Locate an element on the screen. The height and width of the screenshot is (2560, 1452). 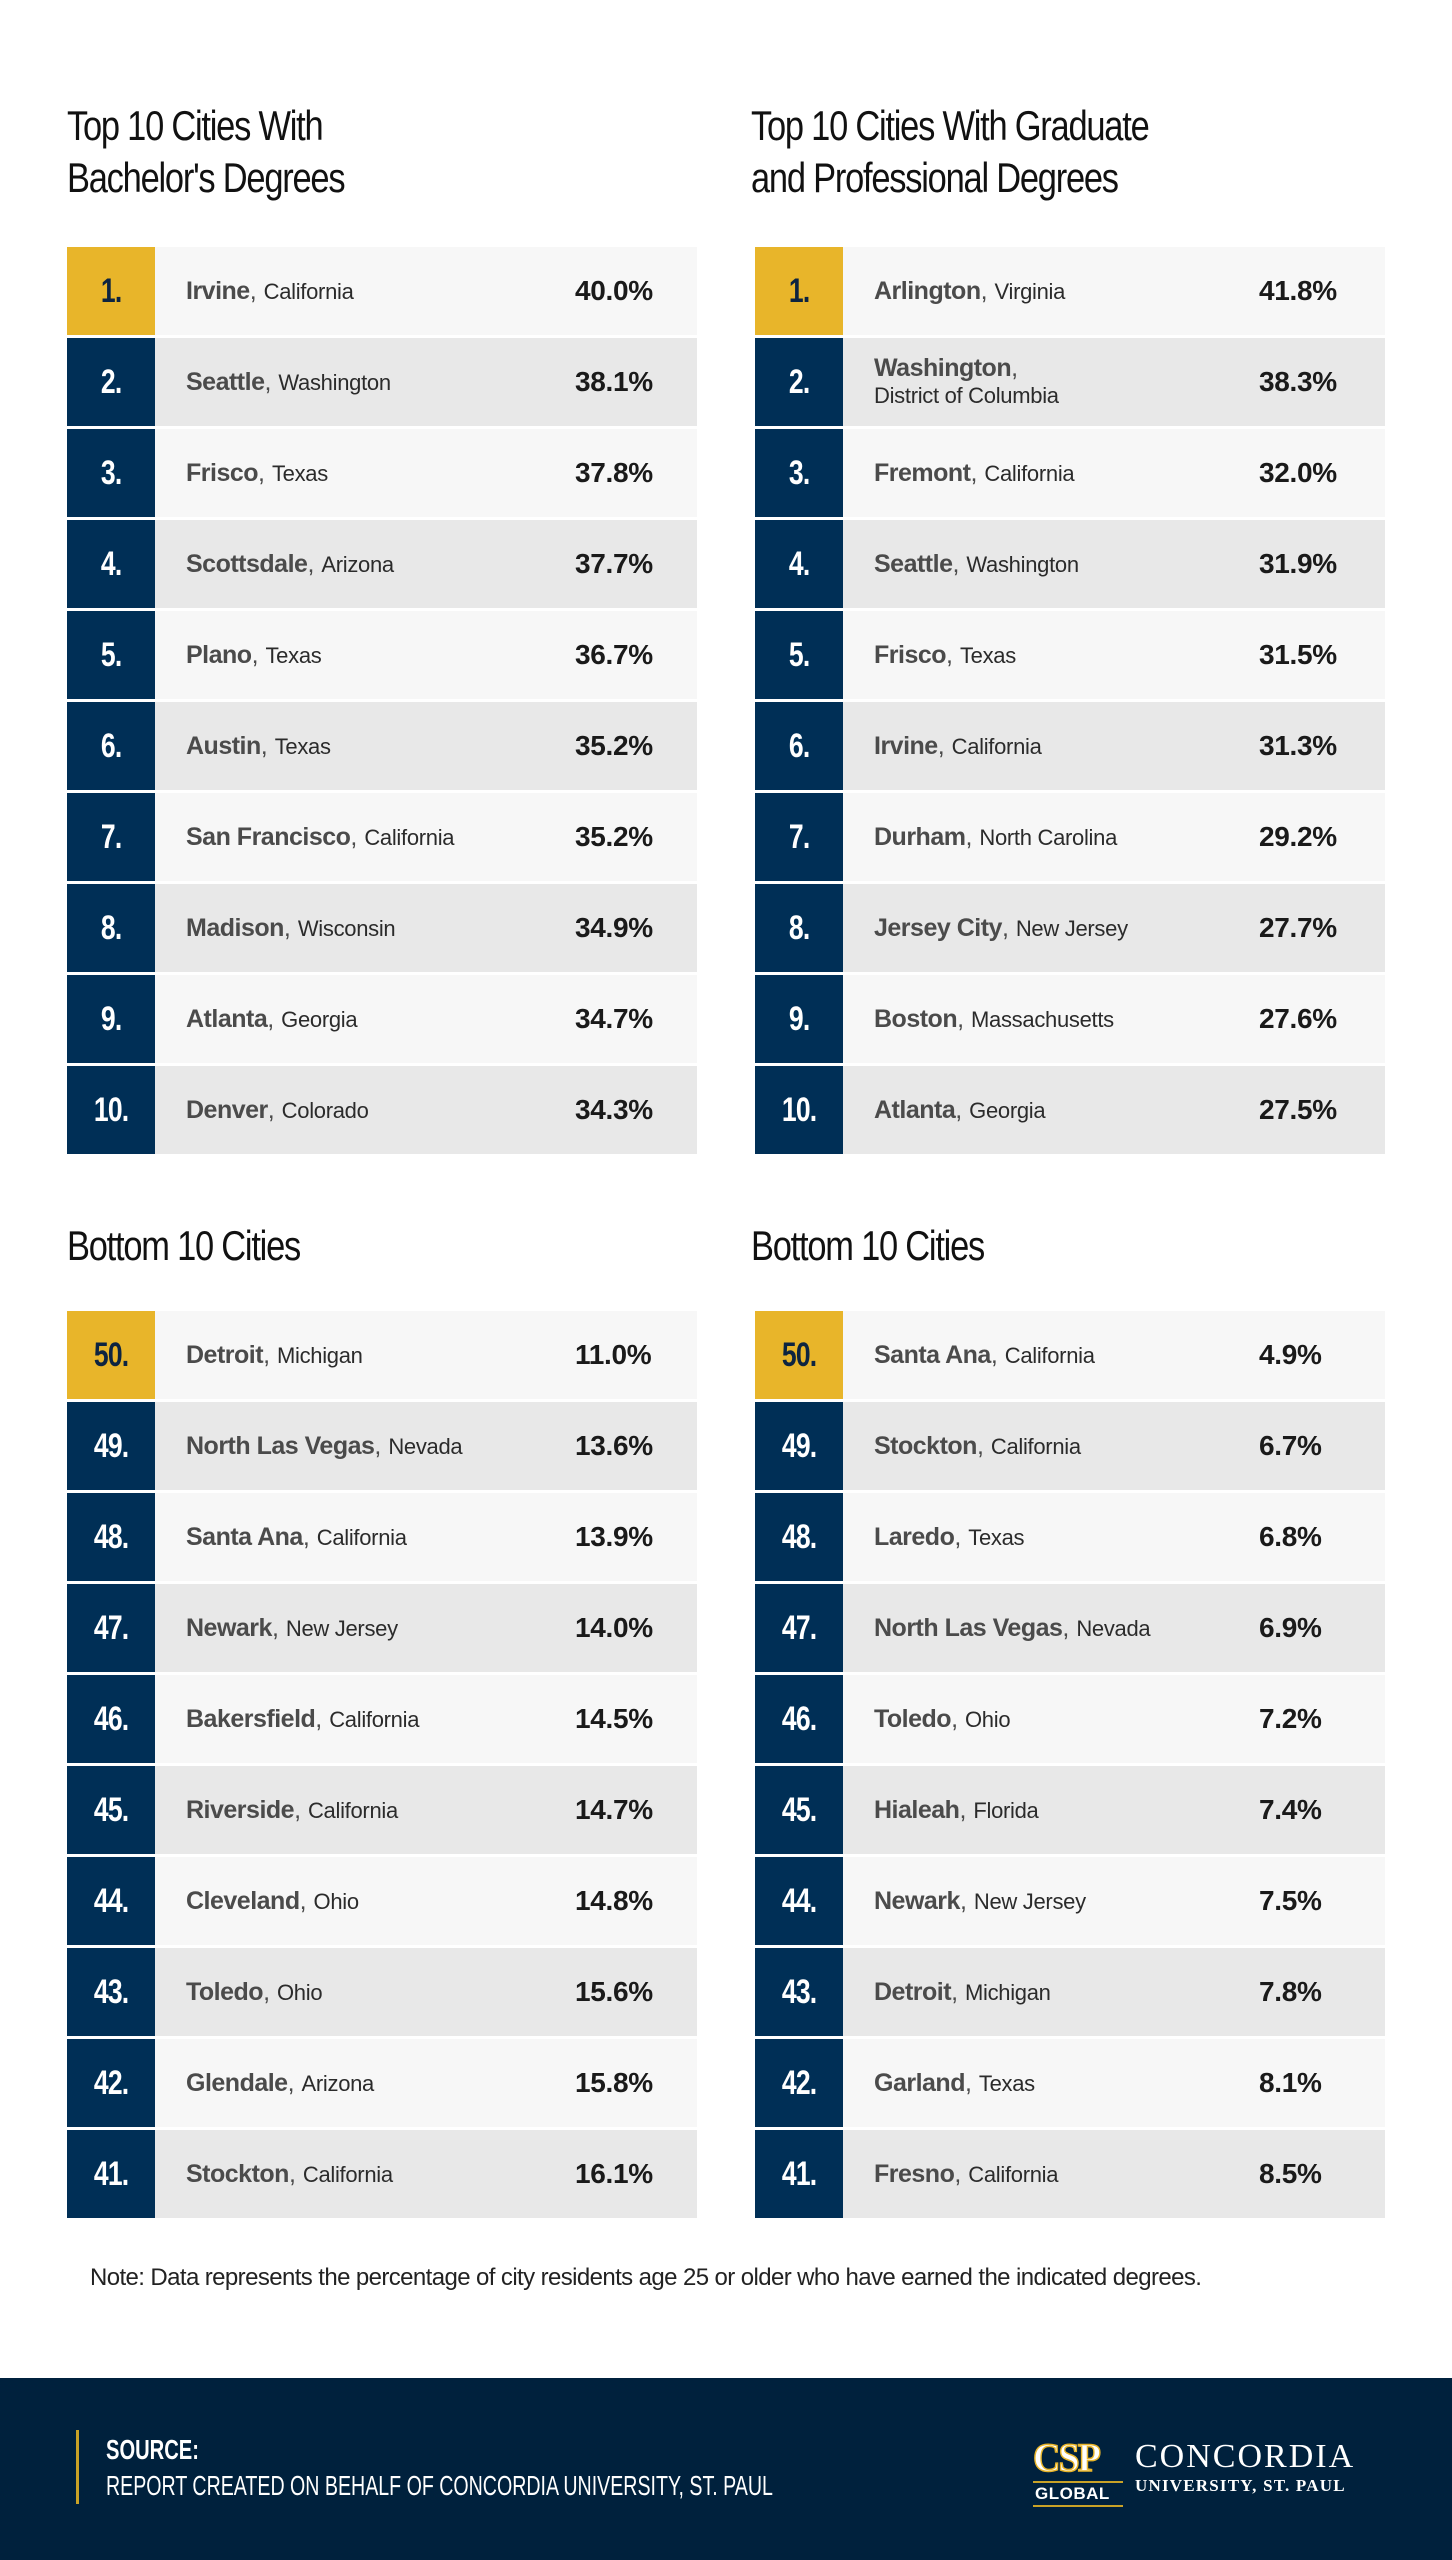
percent-value: 6.9% is located at coordinates (1290, 1627).